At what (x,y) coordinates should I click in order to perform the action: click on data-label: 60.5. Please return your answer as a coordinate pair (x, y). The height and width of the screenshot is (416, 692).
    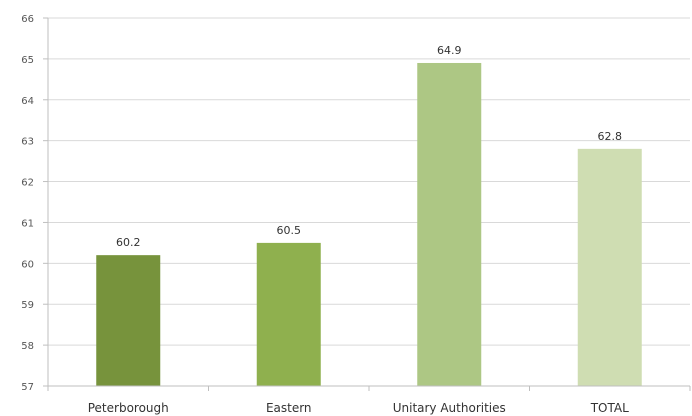
    Looking at the image, I should click on (289, 230).